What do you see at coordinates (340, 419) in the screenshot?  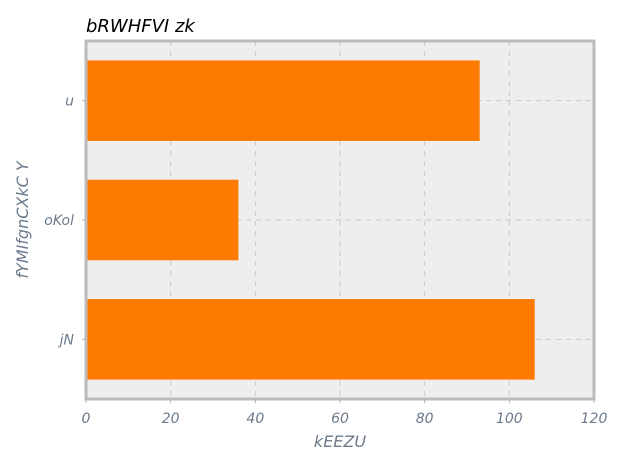 I see `x-tick-label: 60` at bounding box center [340, 419].